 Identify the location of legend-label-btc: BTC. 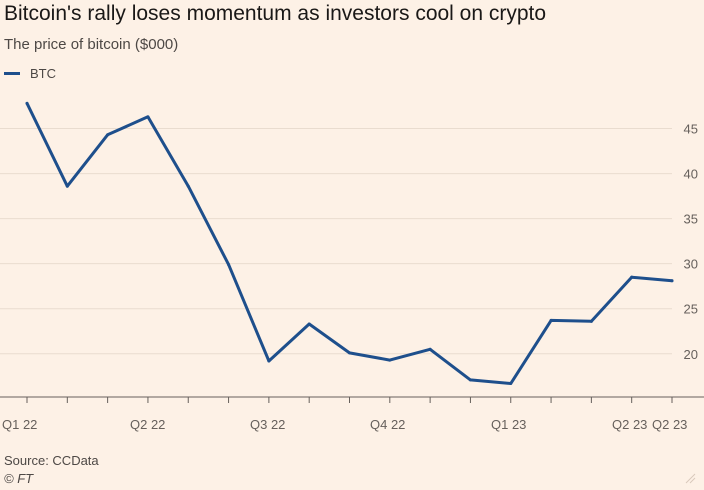
(43, 73).